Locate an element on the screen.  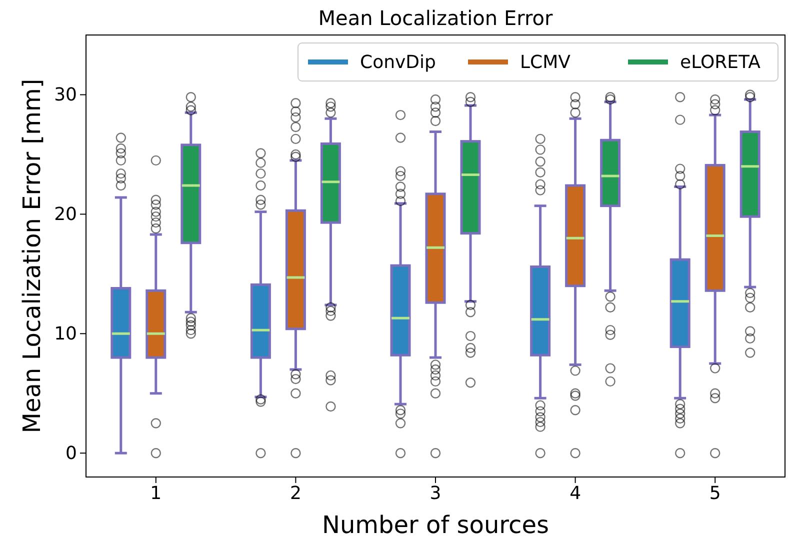
legend-label: LCMV is located at coordinates (546, 62).